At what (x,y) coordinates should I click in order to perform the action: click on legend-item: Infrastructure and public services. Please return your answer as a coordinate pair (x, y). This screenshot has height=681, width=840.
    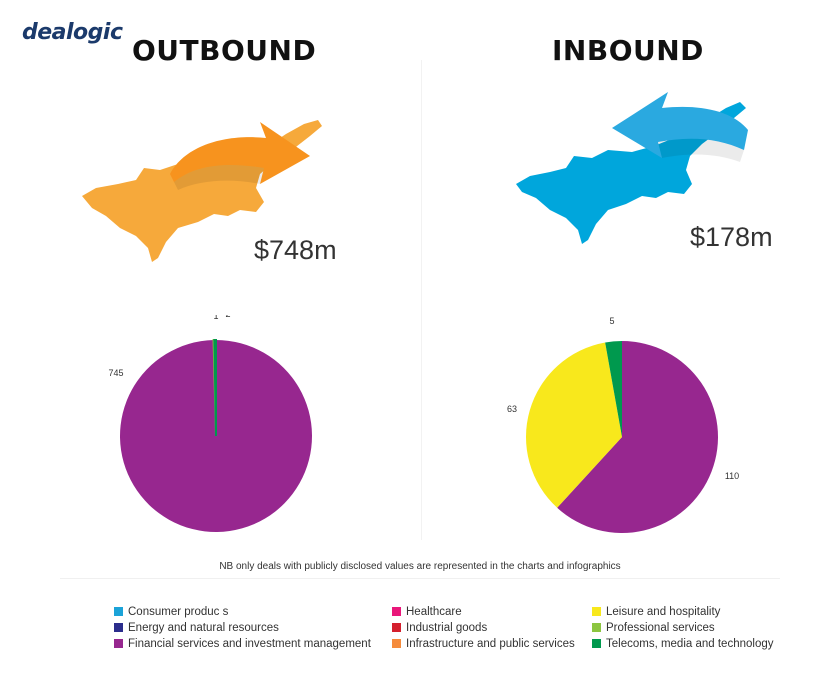
    Looking at the image, I should click on (492, 643).